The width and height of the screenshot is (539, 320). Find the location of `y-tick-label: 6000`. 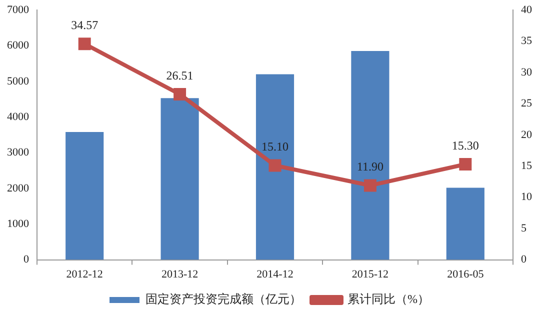

y-tick-label: 6000 is located at coordinates (18, 46).